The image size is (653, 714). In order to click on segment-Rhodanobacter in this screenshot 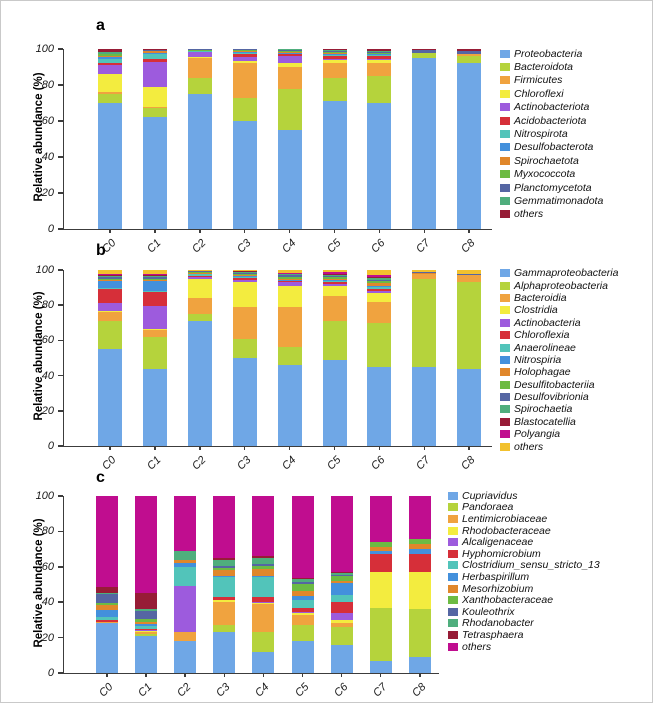, I will do `click(185, 555)`.